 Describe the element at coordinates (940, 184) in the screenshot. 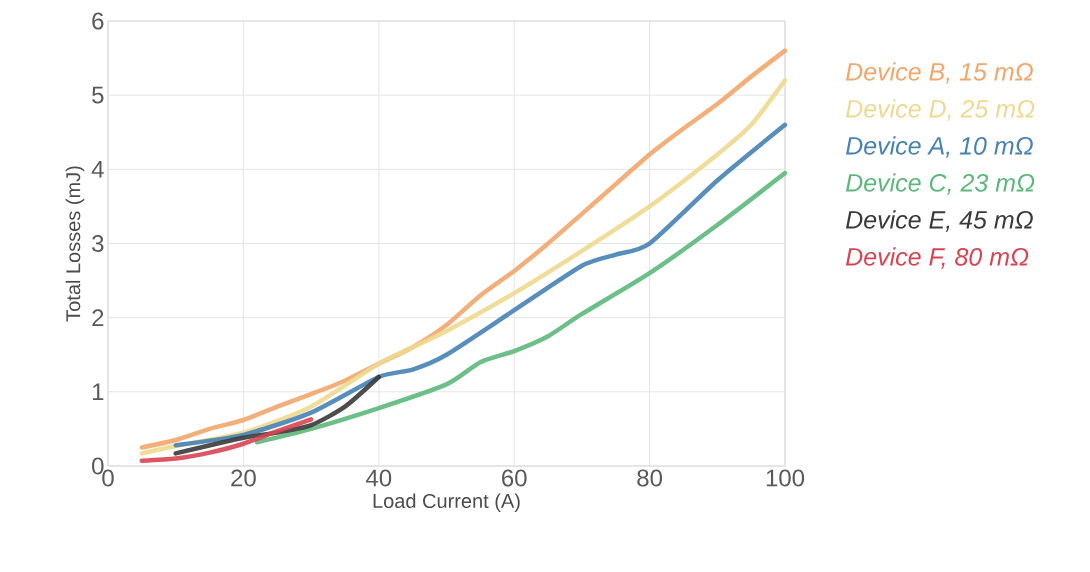

I see `text: Device C, 23 mΩ` at that location.